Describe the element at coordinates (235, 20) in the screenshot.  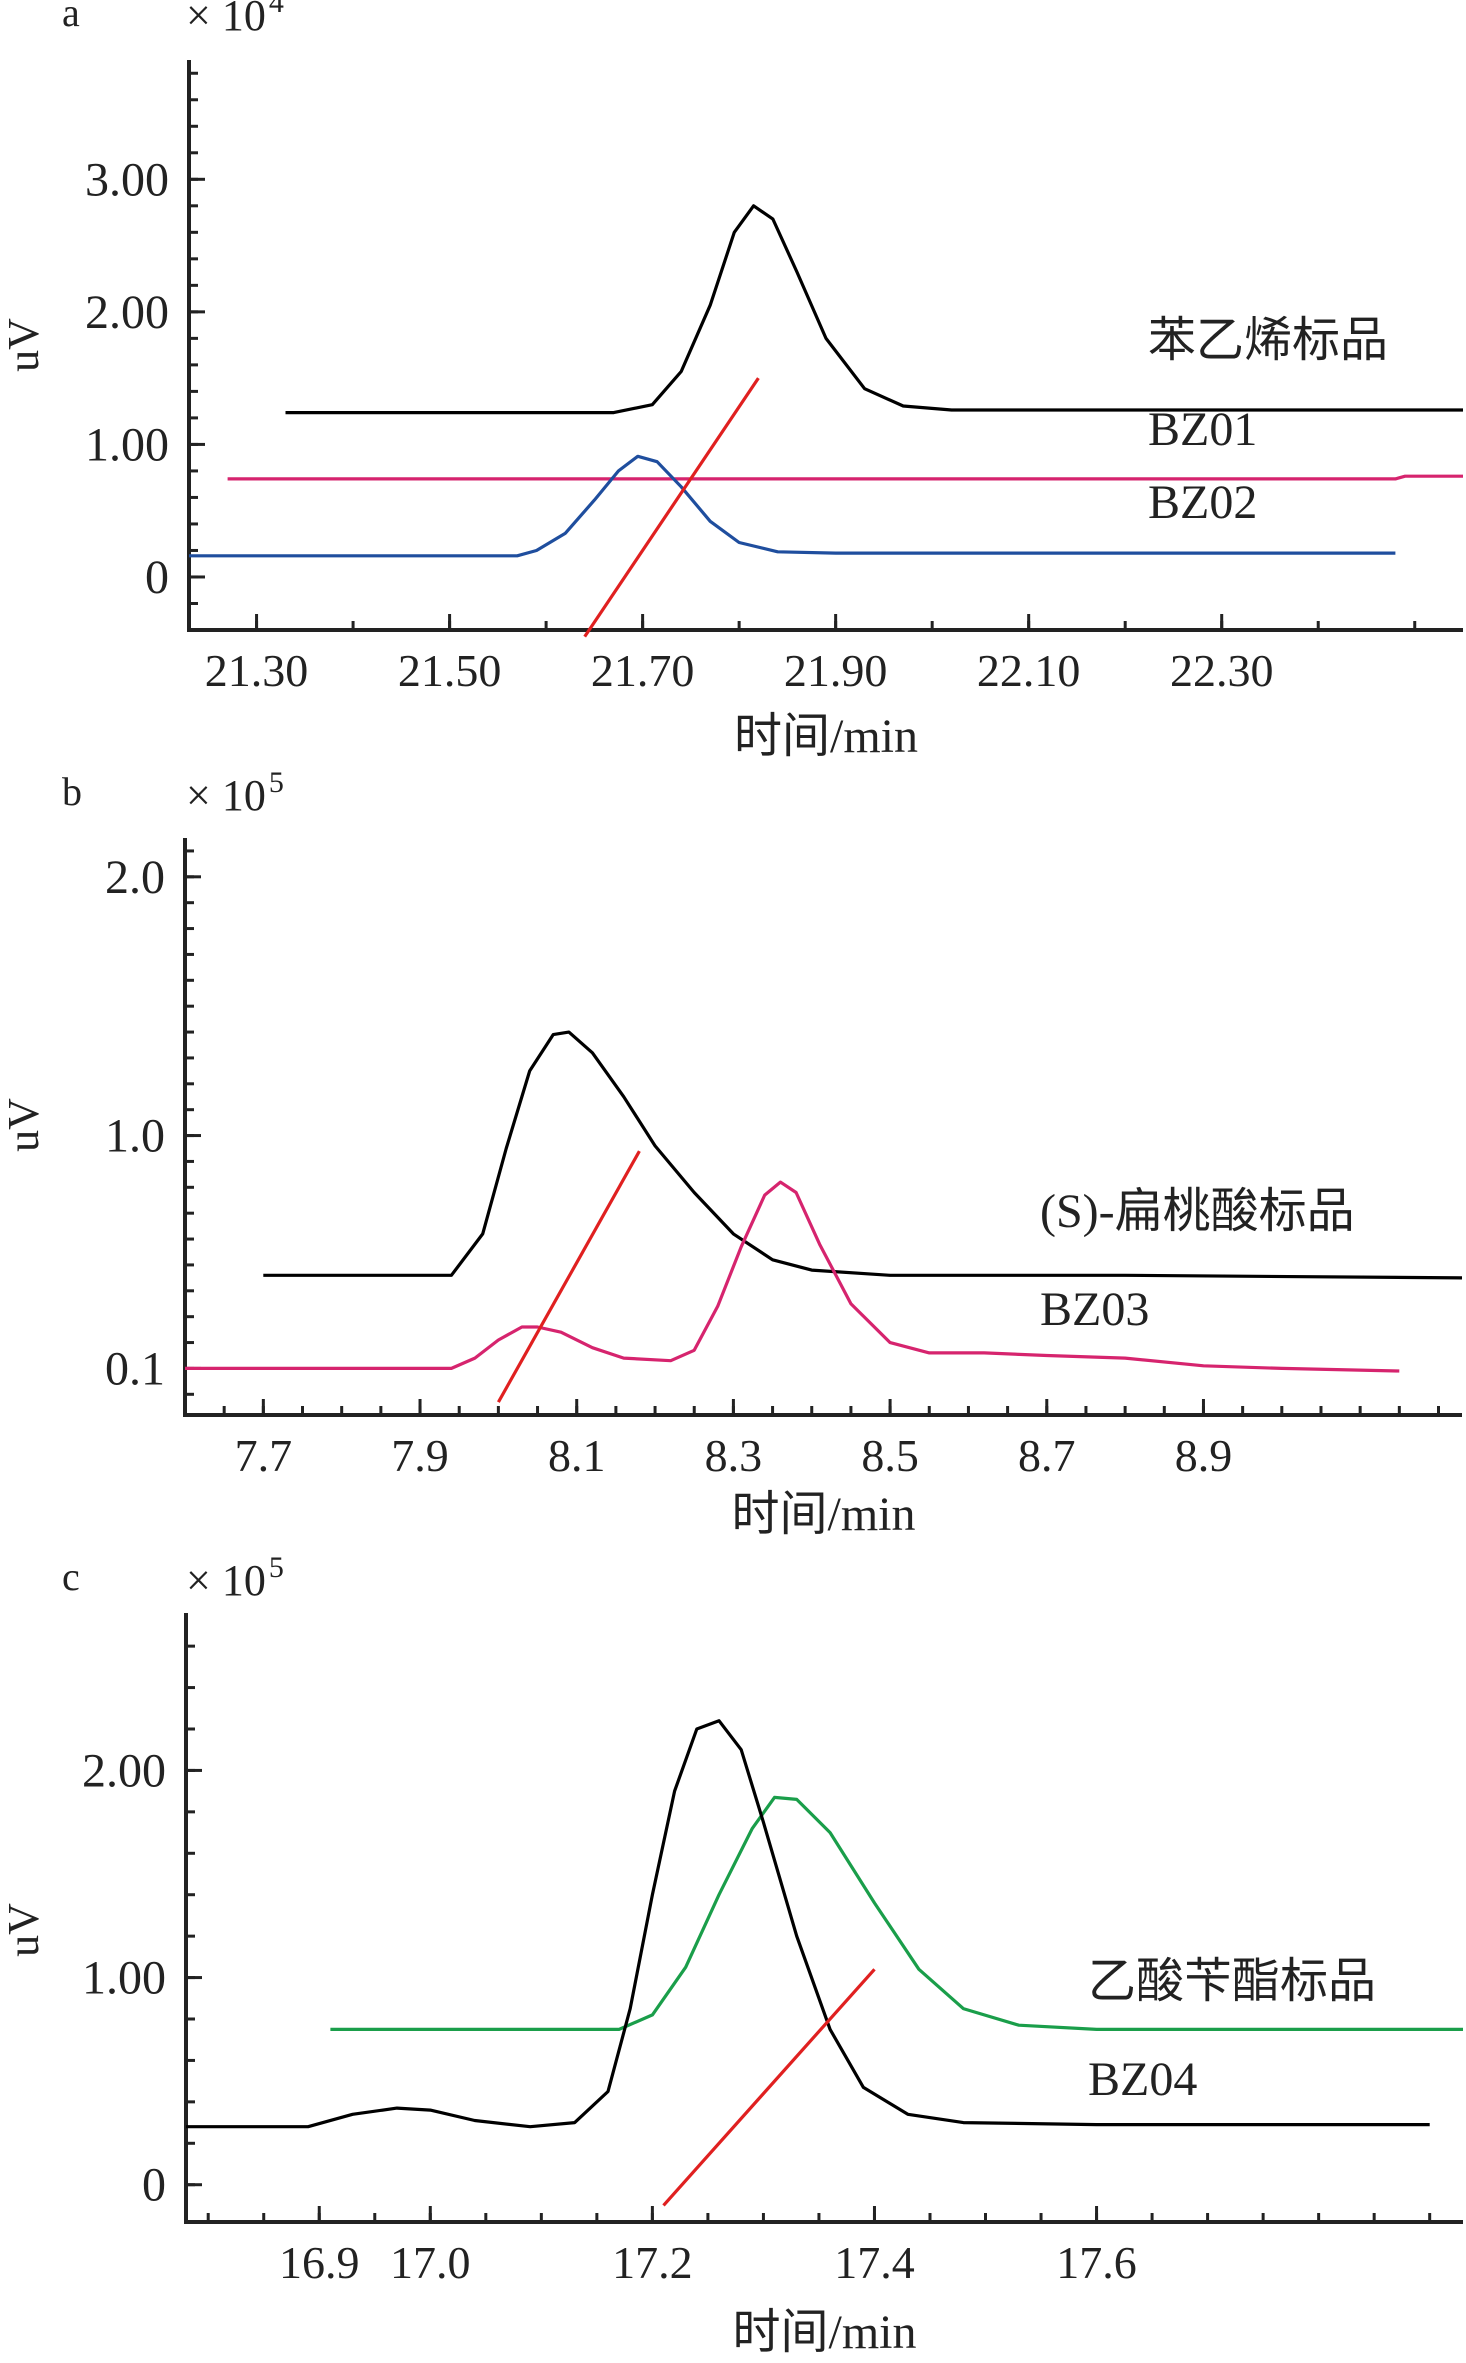
I see `axis-multiplier: × 10 4` at that location.